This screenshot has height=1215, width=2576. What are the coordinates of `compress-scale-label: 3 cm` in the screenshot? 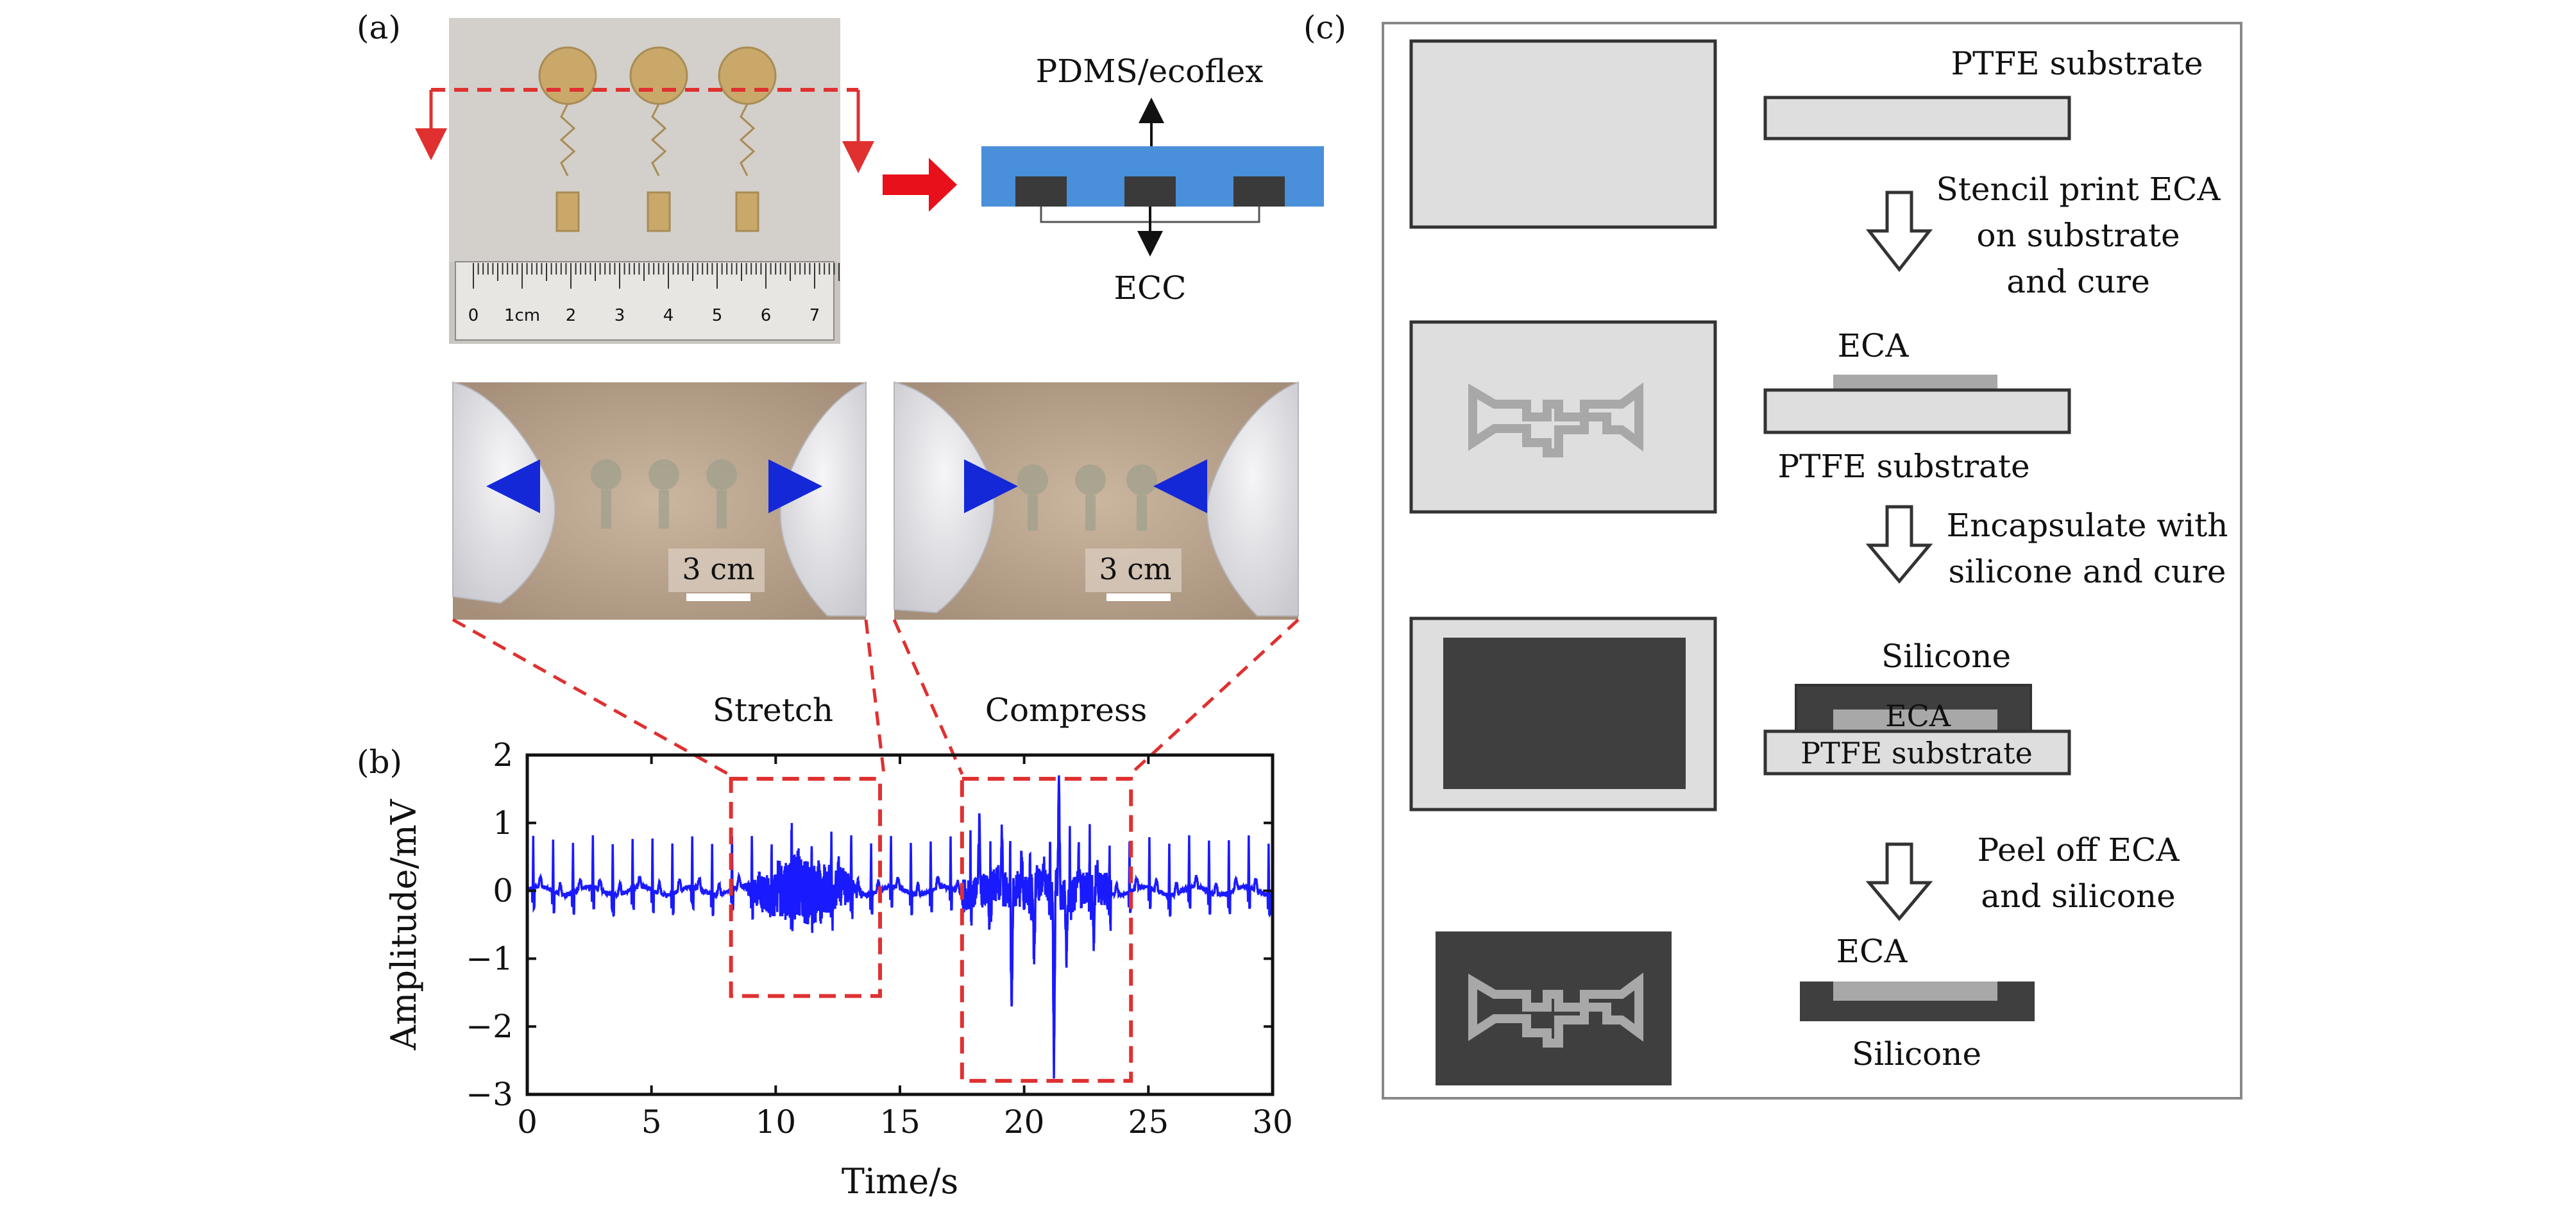 It's located at (1135, 569).